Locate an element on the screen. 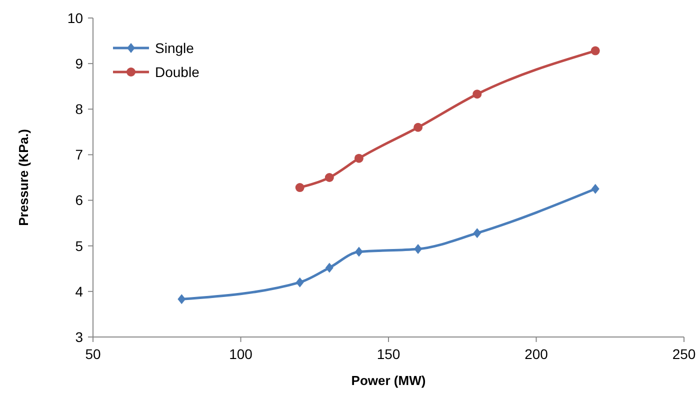  y-tick-label: 8 is located at coordinates (79, 109).